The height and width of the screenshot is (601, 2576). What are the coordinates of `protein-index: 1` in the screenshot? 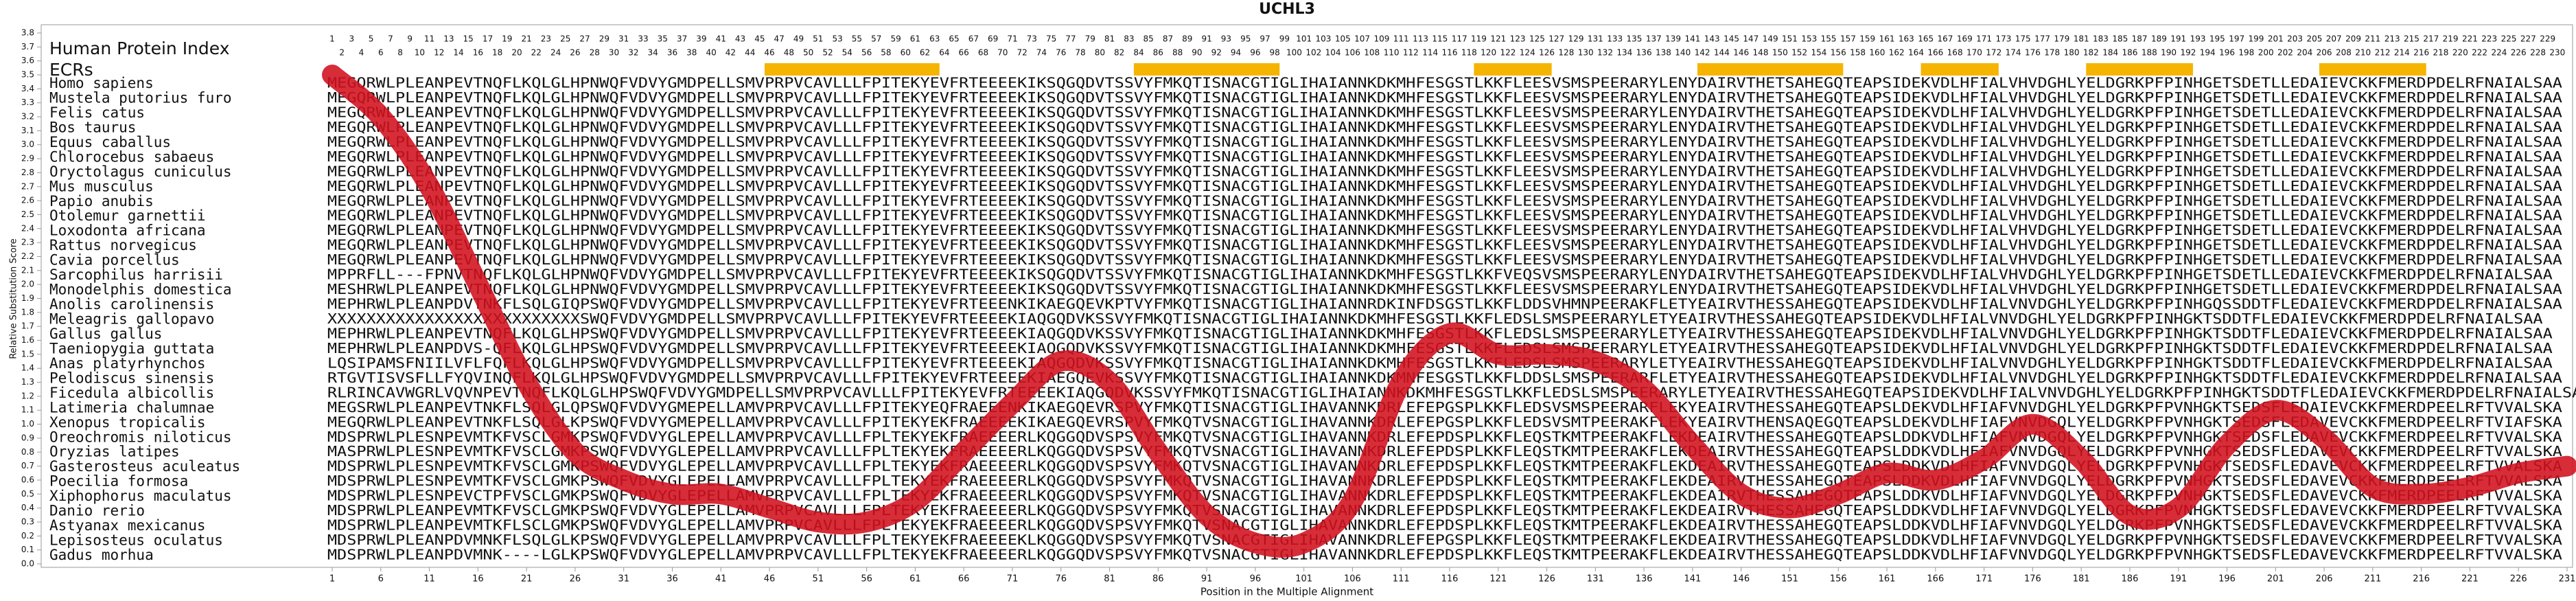 It's located at (332, 39).